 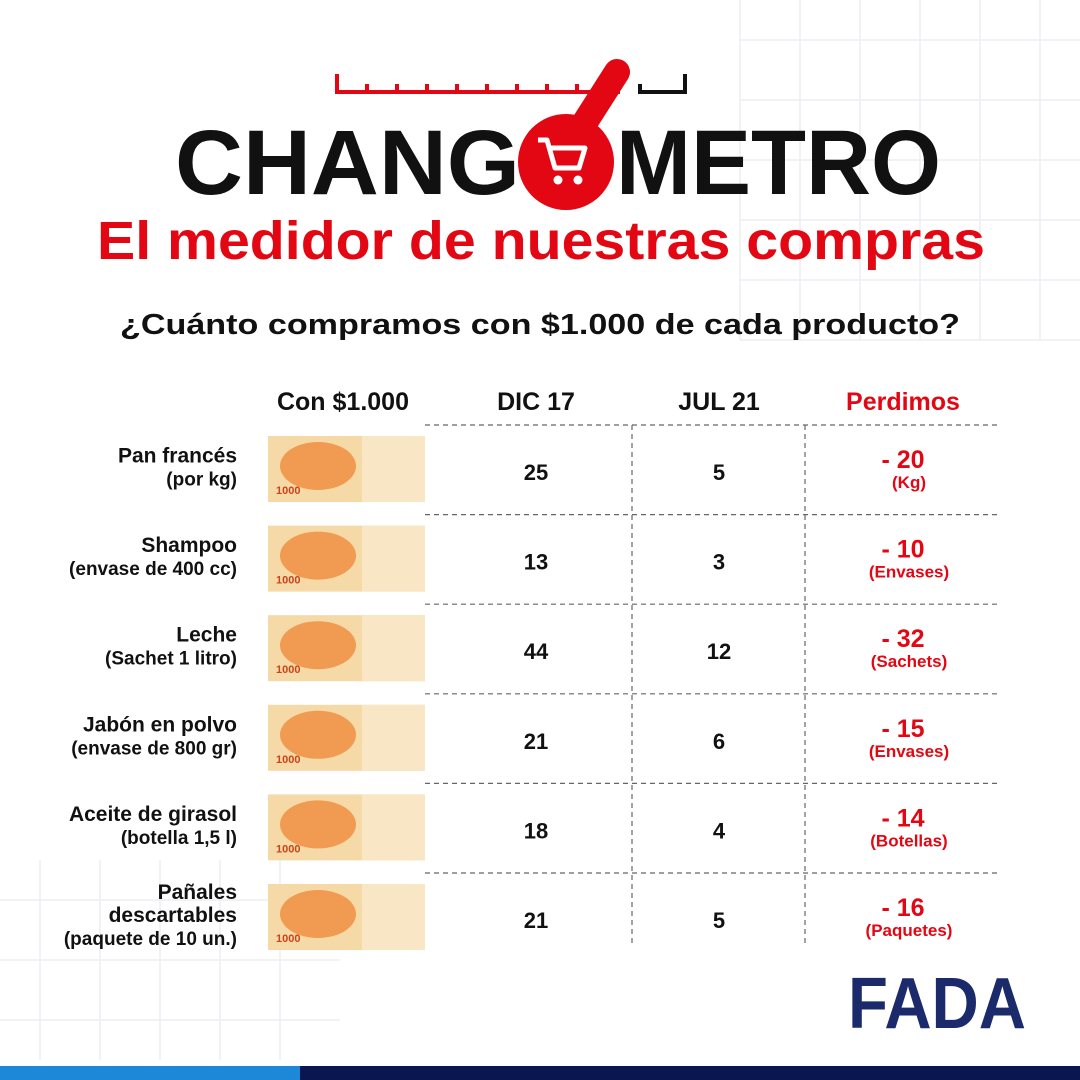 What do you see at coordinates (160, 724) in the screenshot?
I see `product-label: Jabón en polvo` at bounding box center [160, 724].